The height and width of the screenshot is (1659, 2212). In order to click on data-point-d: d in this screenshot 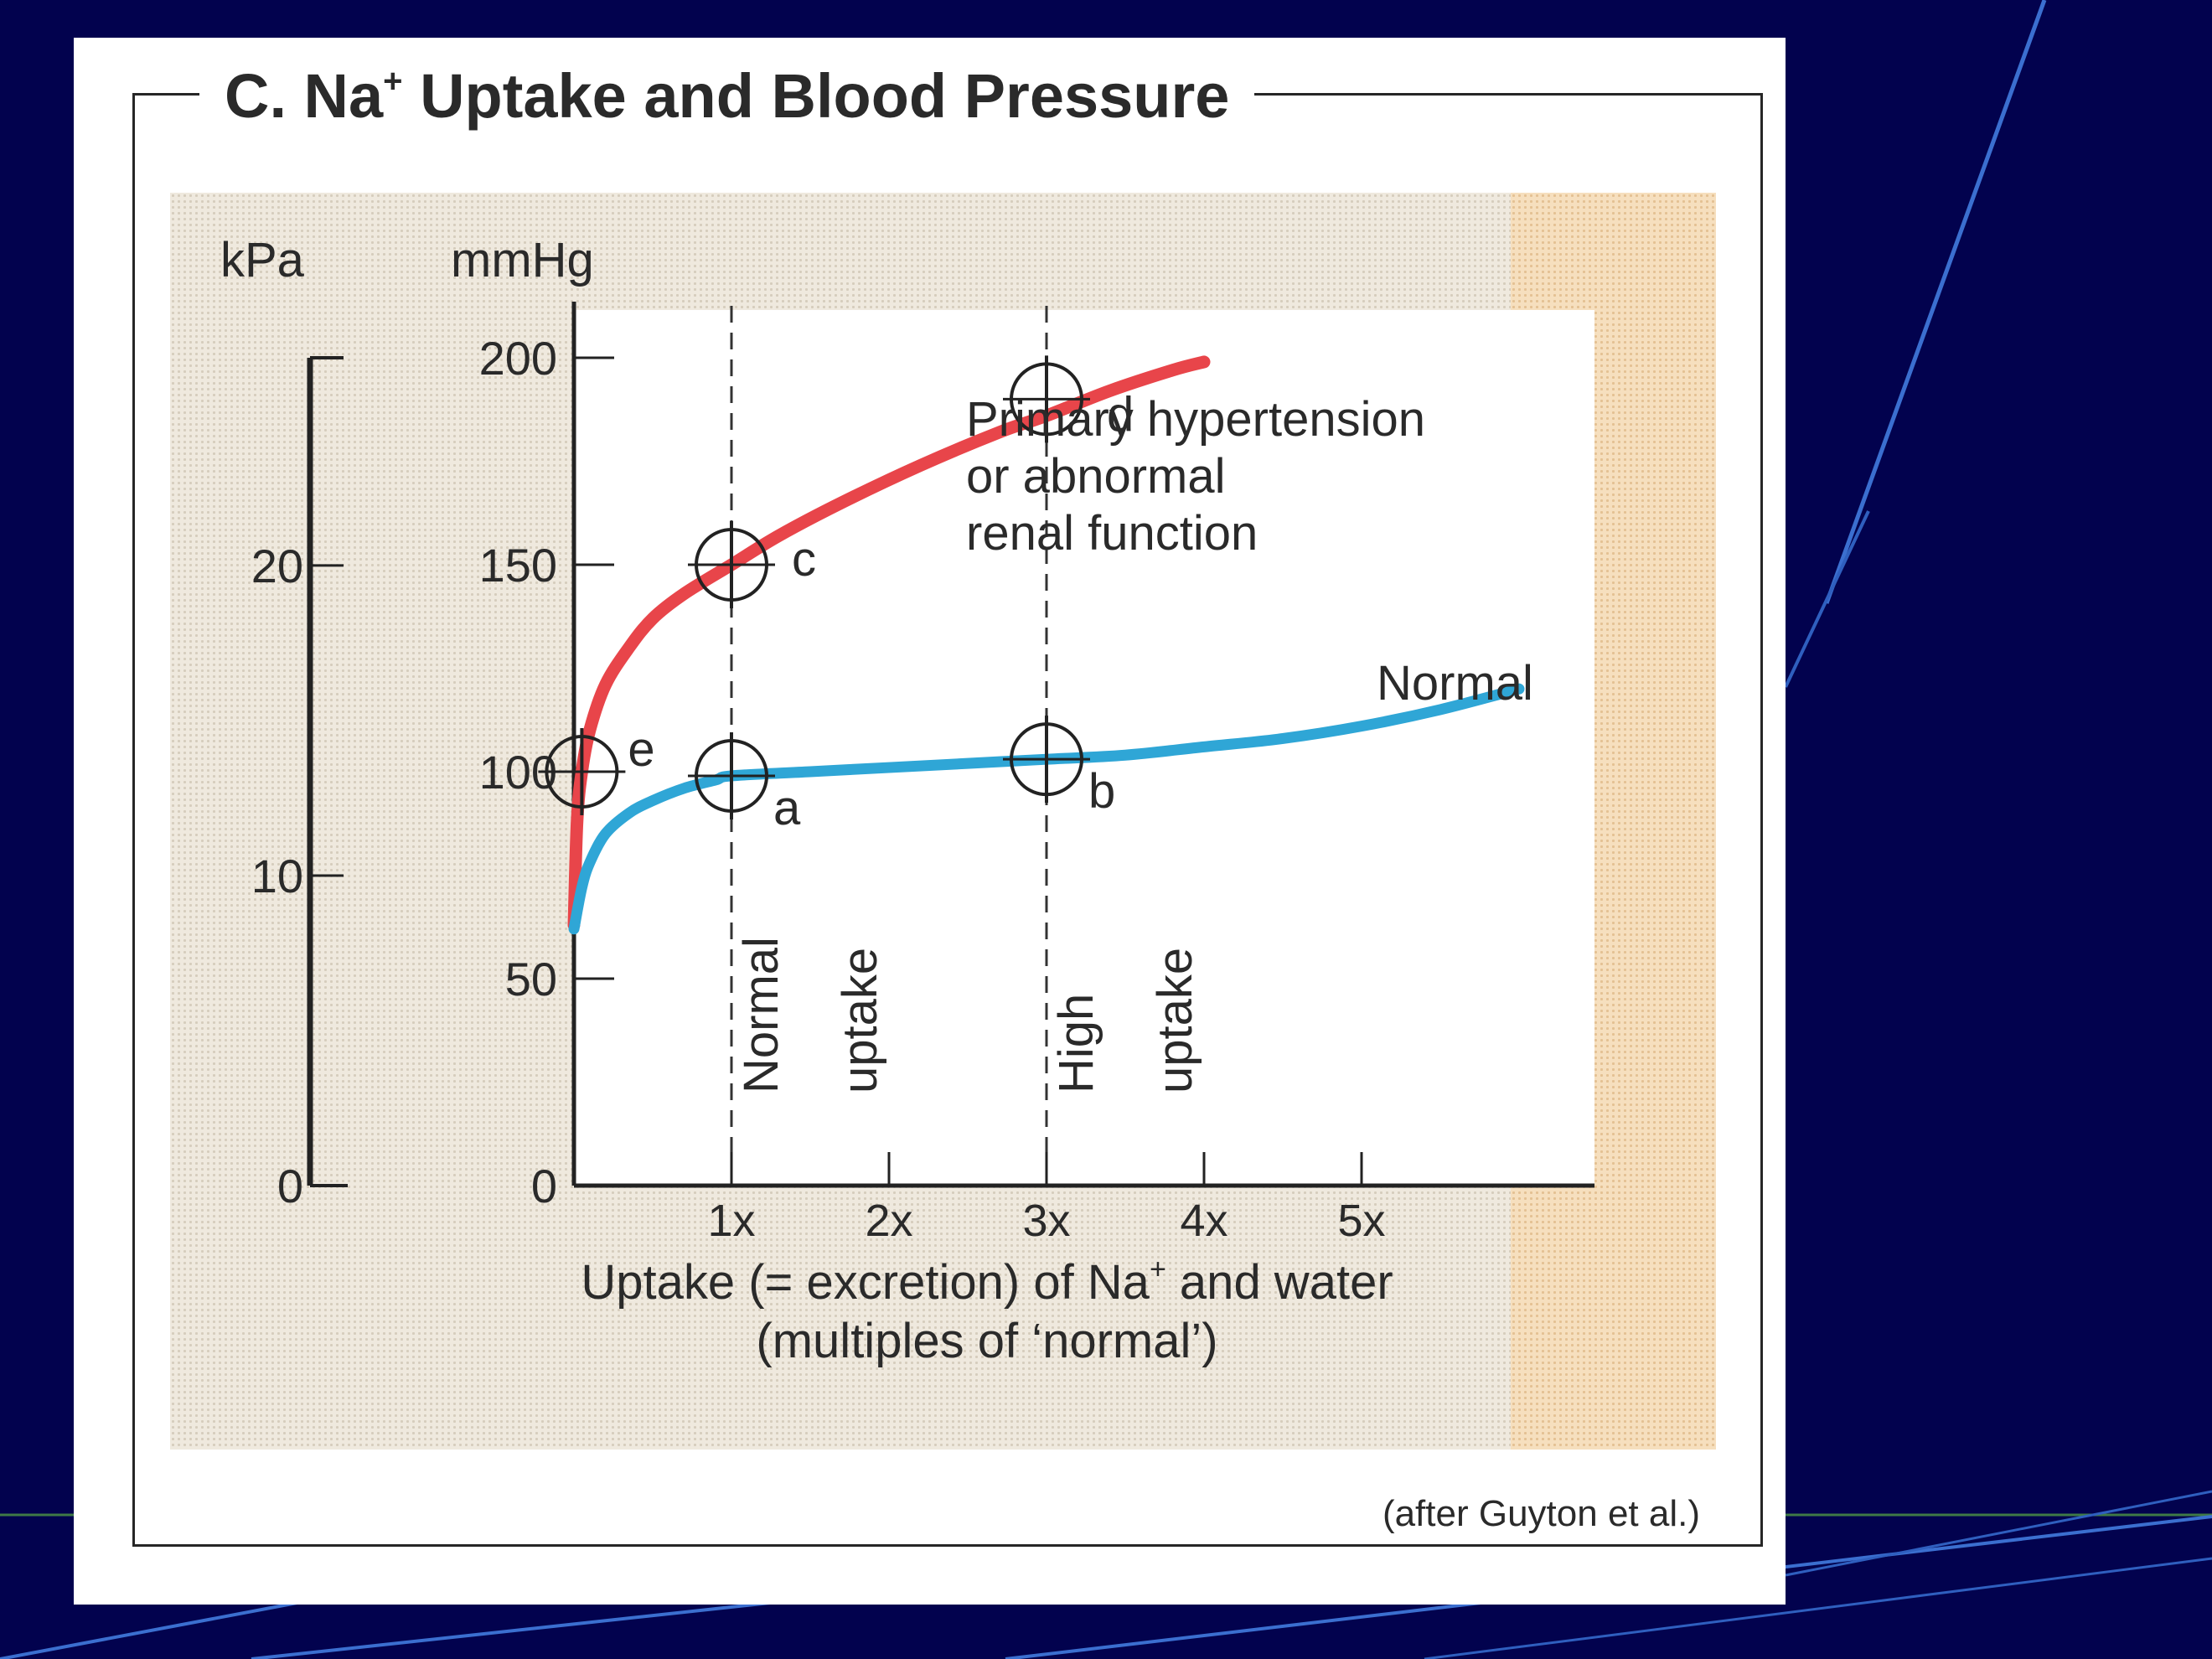, I will do `click(1068, 399)`.